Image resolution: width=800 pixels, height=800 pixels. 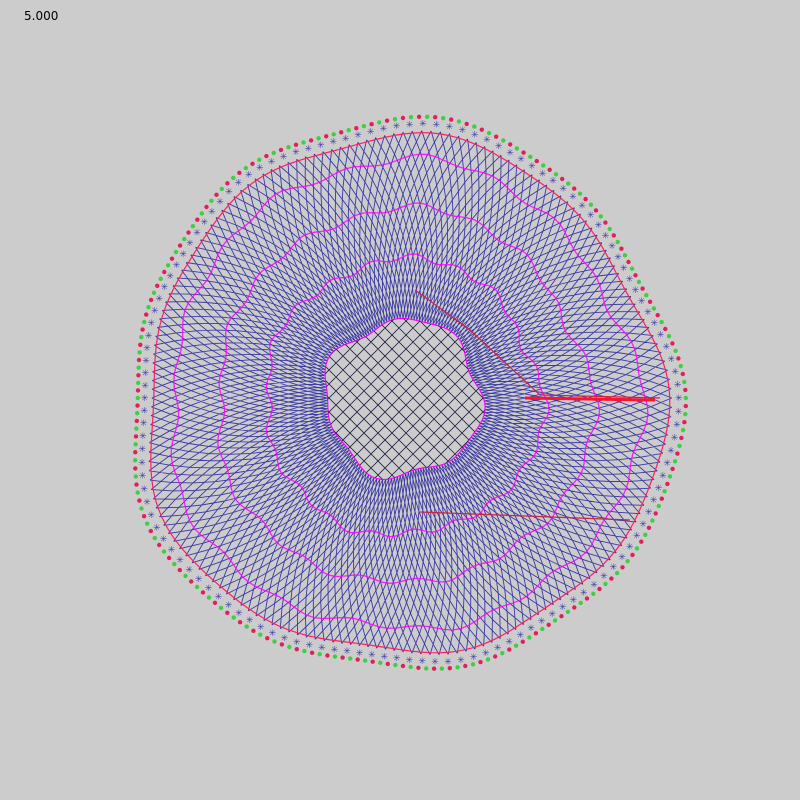 I want to click on core-grid-lines, so click(x=405, y=399).